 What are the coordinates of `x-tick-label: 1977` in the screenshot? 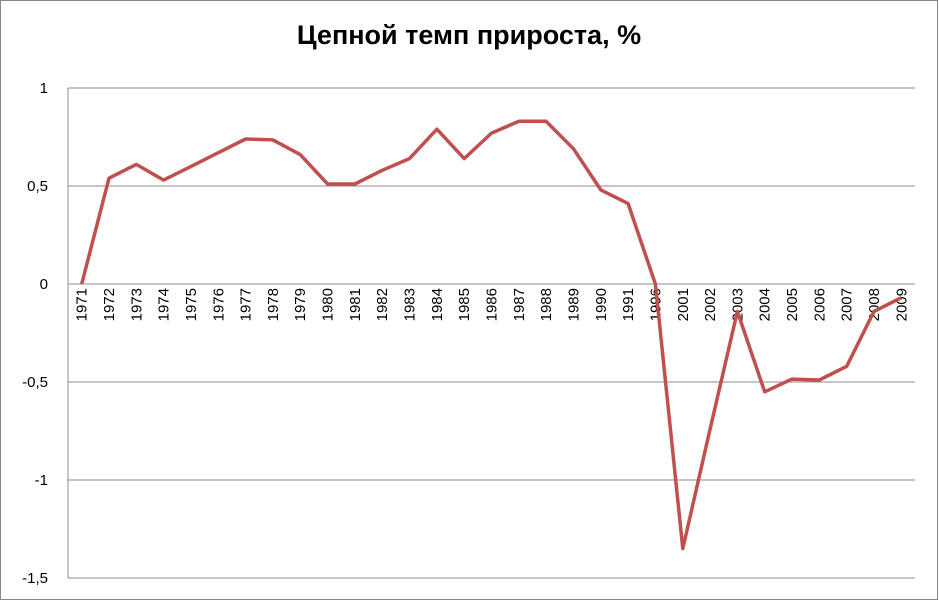 It's located at (246, 304).